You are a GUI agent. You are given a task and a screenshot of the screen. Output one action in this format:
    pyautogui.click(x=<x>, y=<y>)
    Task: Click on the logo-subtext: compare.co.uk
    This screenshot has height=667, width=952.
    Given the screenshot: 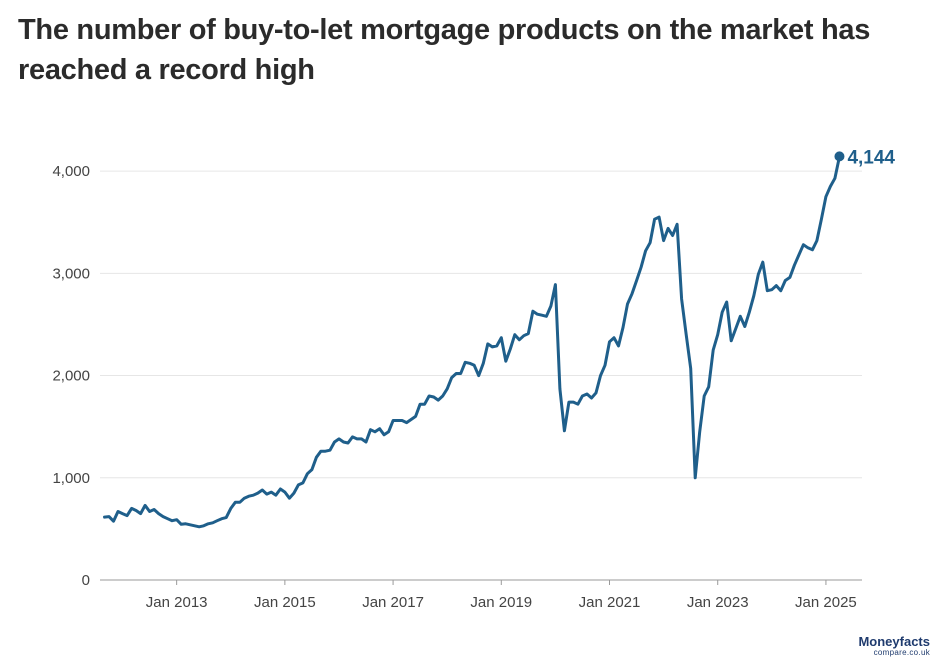 What is the action you would take?
    pyautogui.click(x=901, y=652)
    